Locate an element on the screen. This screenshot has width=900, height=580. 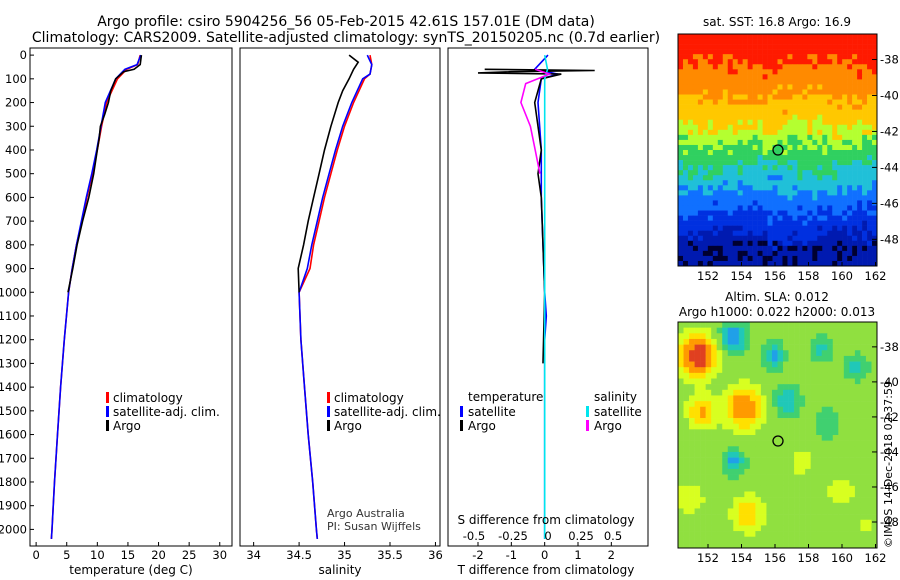
legend-argo-swatch is located at coordinates (328, 425).